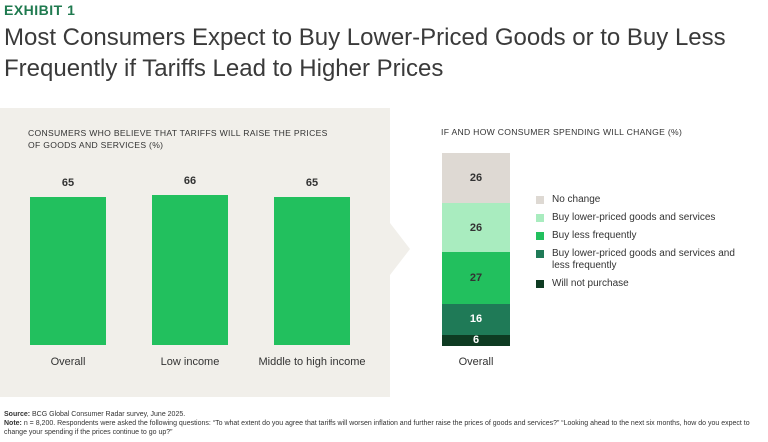 The image size is (768, 442). What do you see at coordinates (17, 414) in the screenshot?
I see `source-label: Source:` at bounding box center [17, 414].